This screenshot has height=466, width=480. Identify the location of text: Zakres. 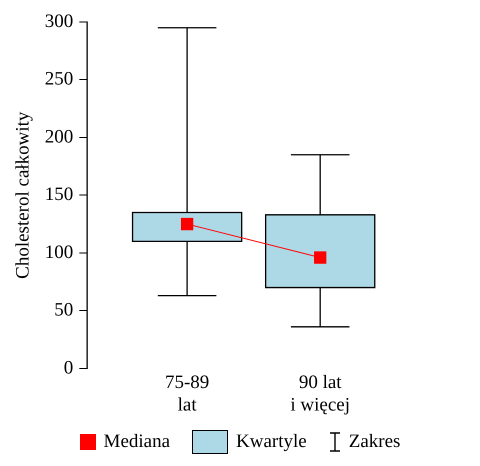
(374, 442).